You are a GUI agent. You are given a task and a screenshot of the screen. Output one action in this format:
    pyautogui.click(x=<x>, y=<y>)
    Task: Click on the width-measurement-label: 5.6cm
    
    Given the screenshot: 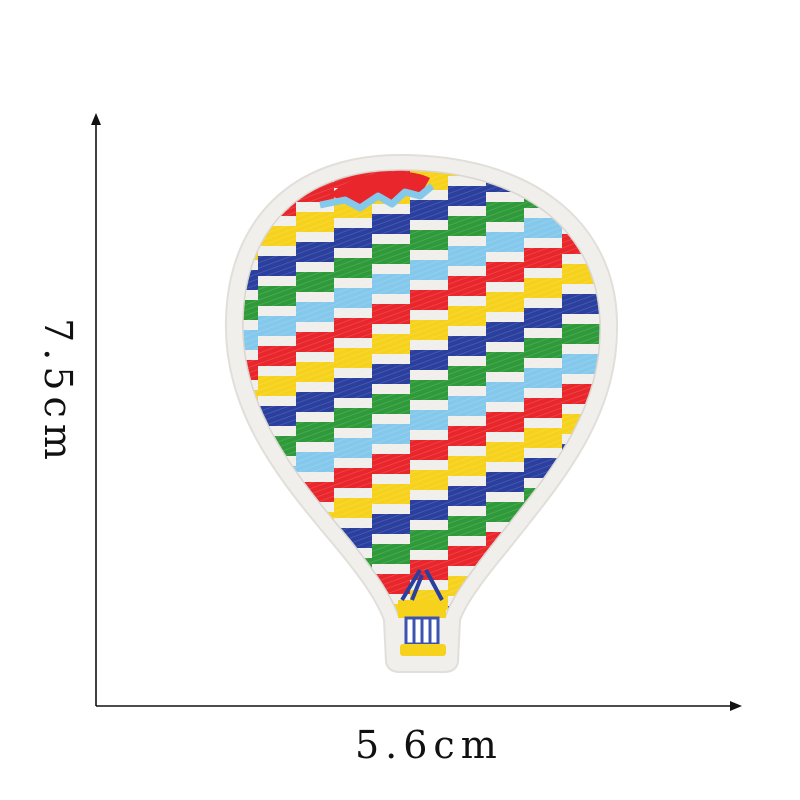 What is the action you would take?
    pyautogui.click(x=429, y=745)
    